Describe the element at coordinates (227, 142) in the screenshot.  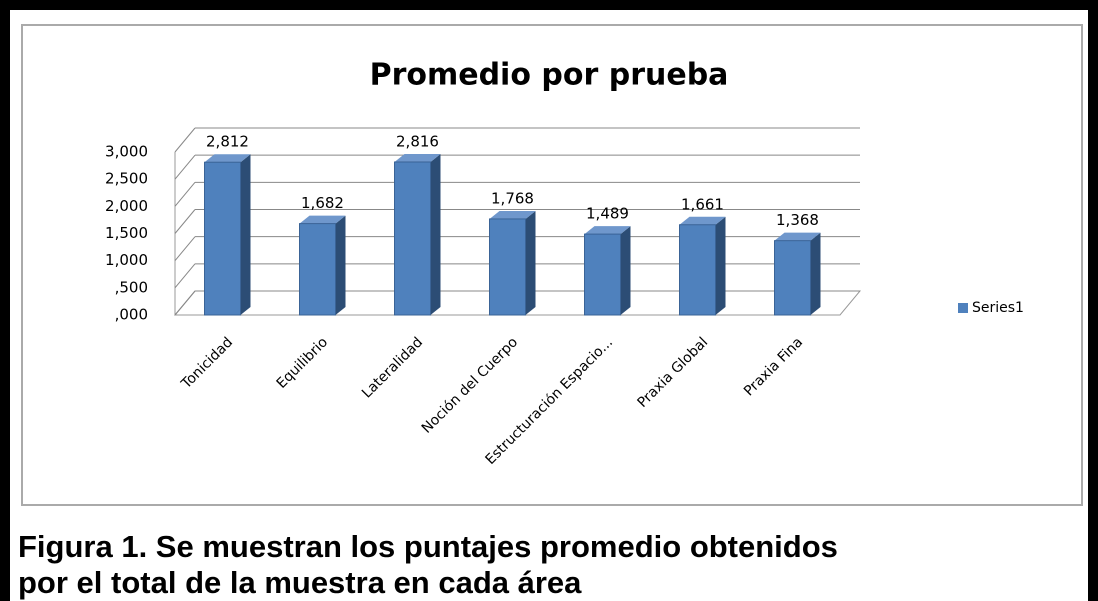
I see `value-label: 2,812` at that location.